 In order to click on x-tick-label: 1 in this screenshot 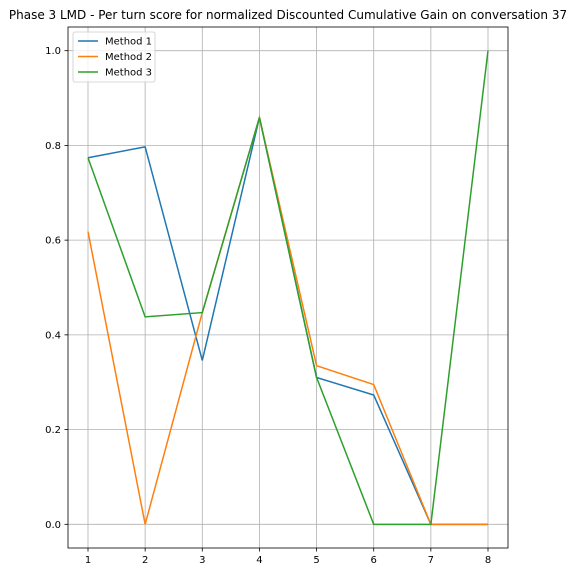, I will do `click(88, 560)`.